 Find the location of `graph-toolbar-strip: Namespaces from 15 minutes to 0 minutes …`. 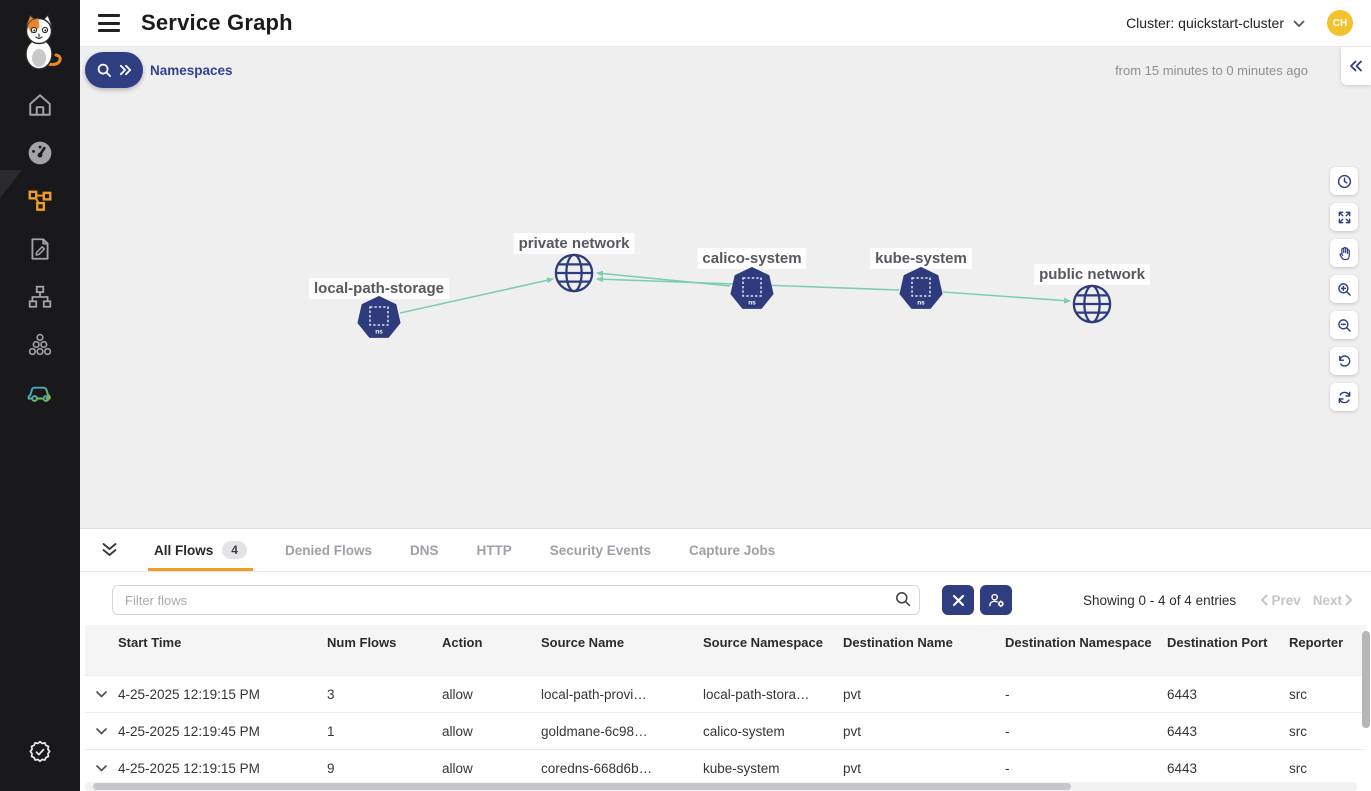

graph-toolbar-strip: Namespaces from 15 minutes to 0 minutes … is located at coordinates (725, 70).